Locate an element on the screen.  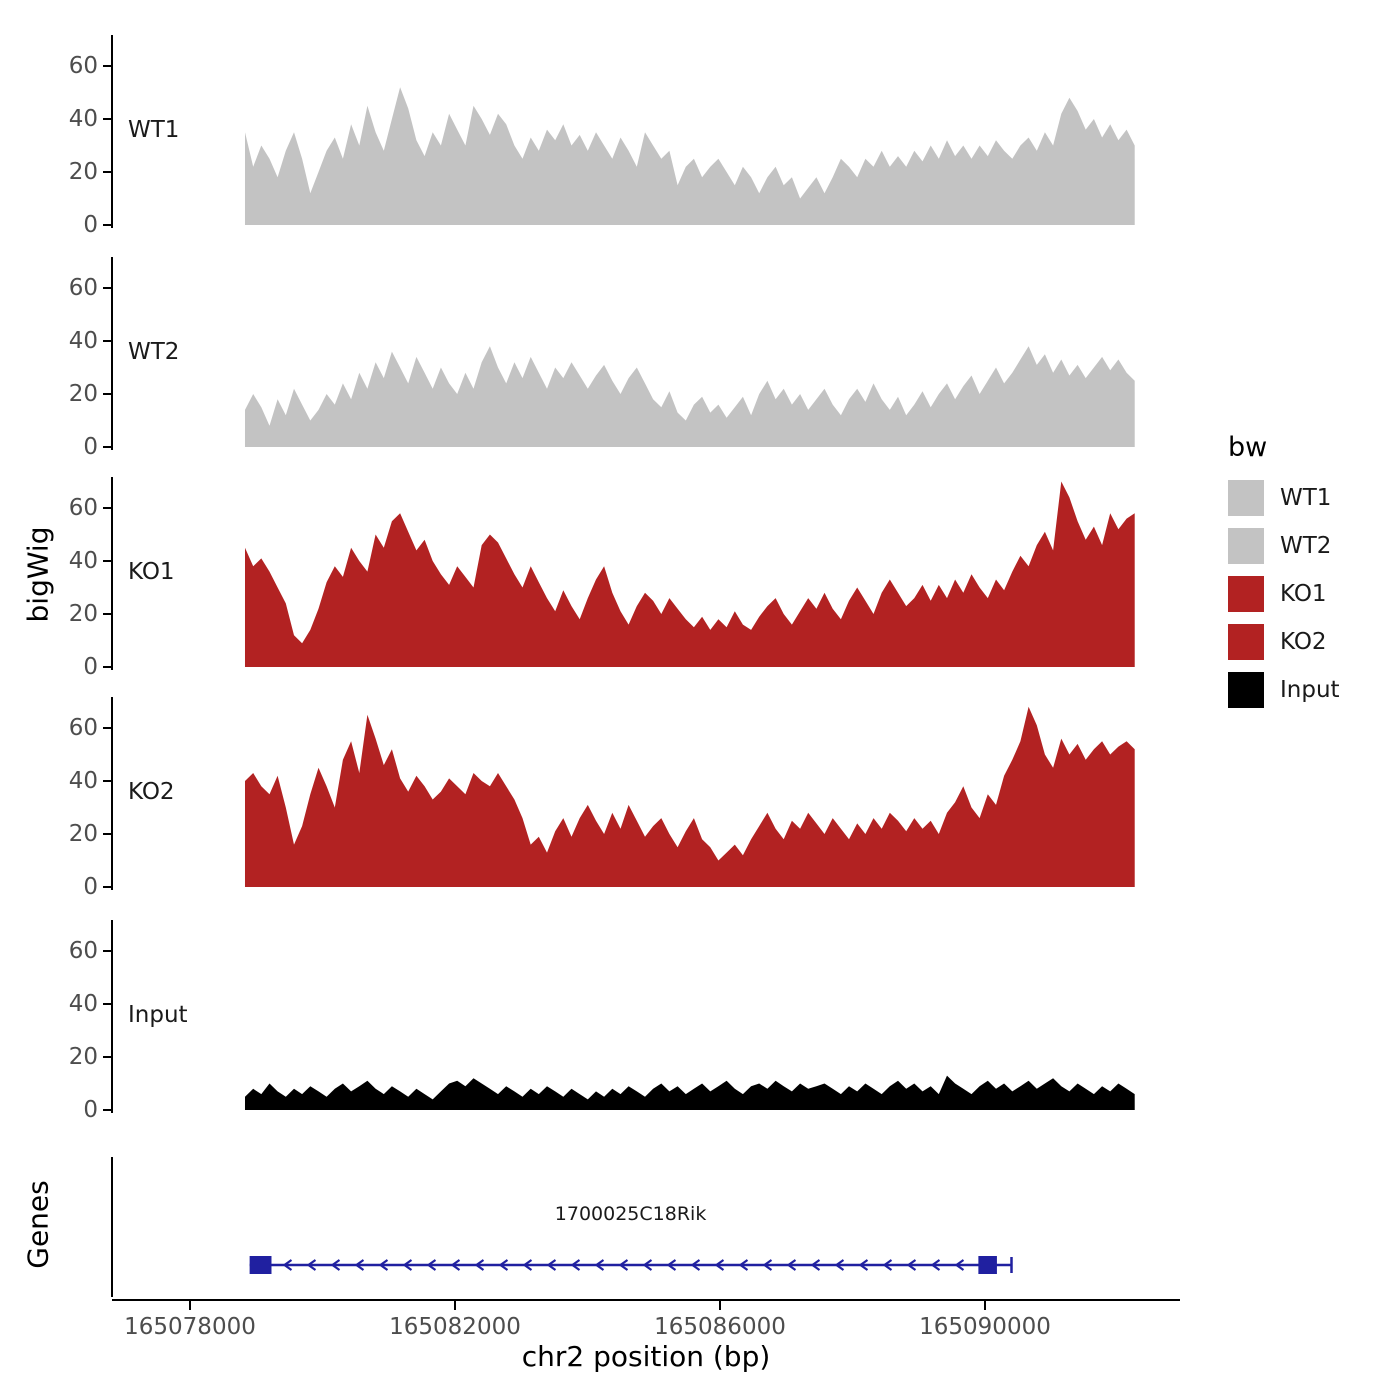
gene-model-1700025C18Rik is located at coordinates (631, 1265).